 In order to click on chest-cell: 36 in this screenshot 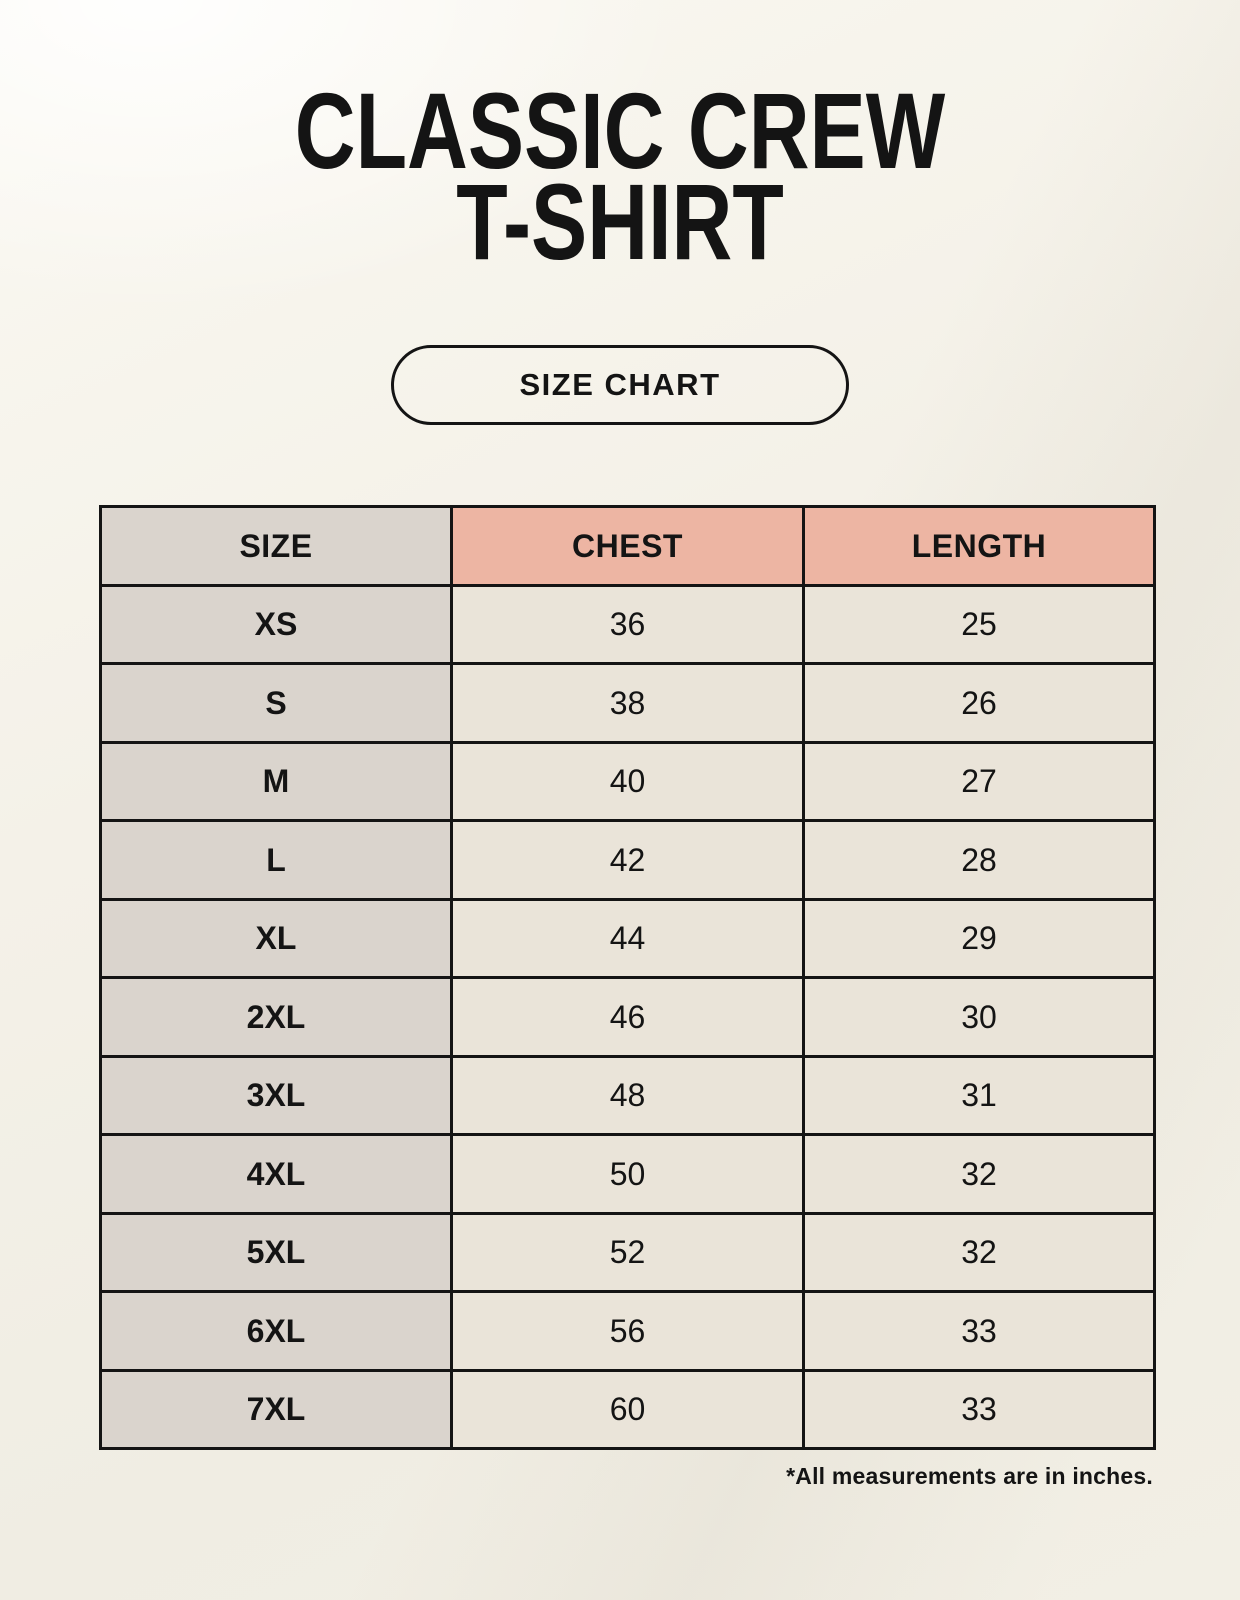, I will do `click(627, 624)`.